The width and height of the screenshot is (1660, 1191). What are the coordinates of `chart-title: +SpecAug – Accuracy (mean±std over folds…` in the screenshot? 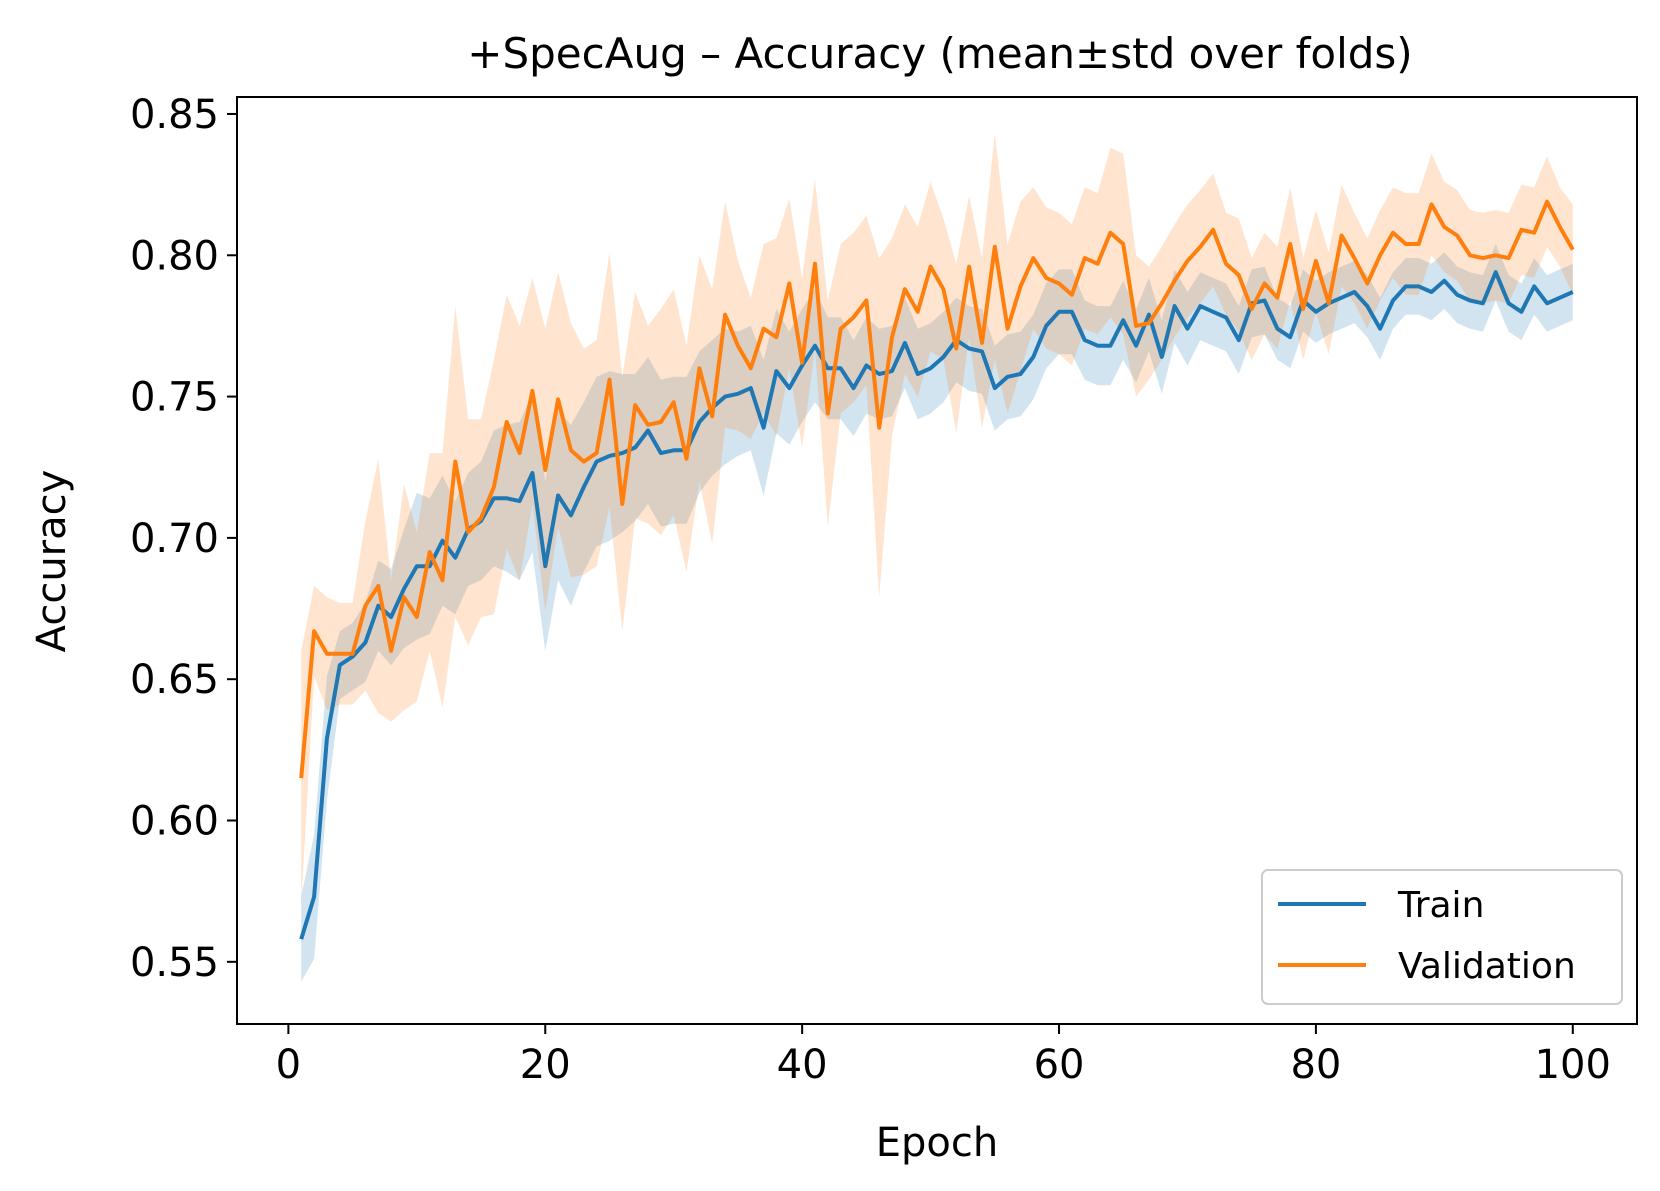 It's located at (939, 53).